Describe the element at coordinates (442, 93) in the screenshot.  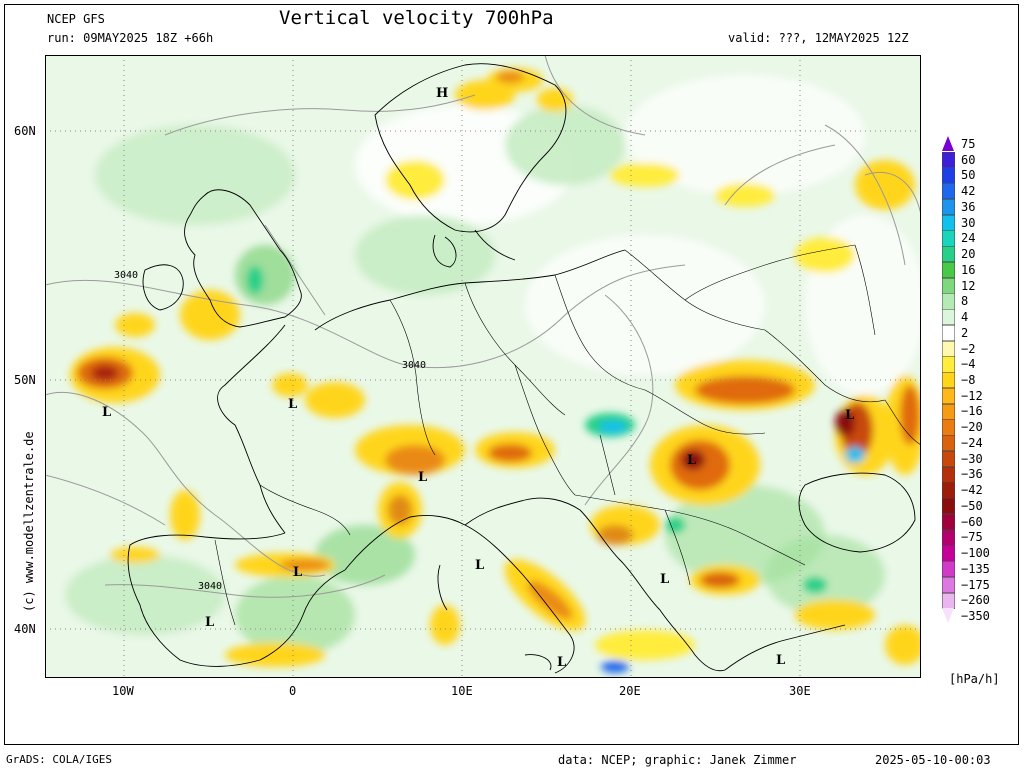
I see `high-label: H` at that location.